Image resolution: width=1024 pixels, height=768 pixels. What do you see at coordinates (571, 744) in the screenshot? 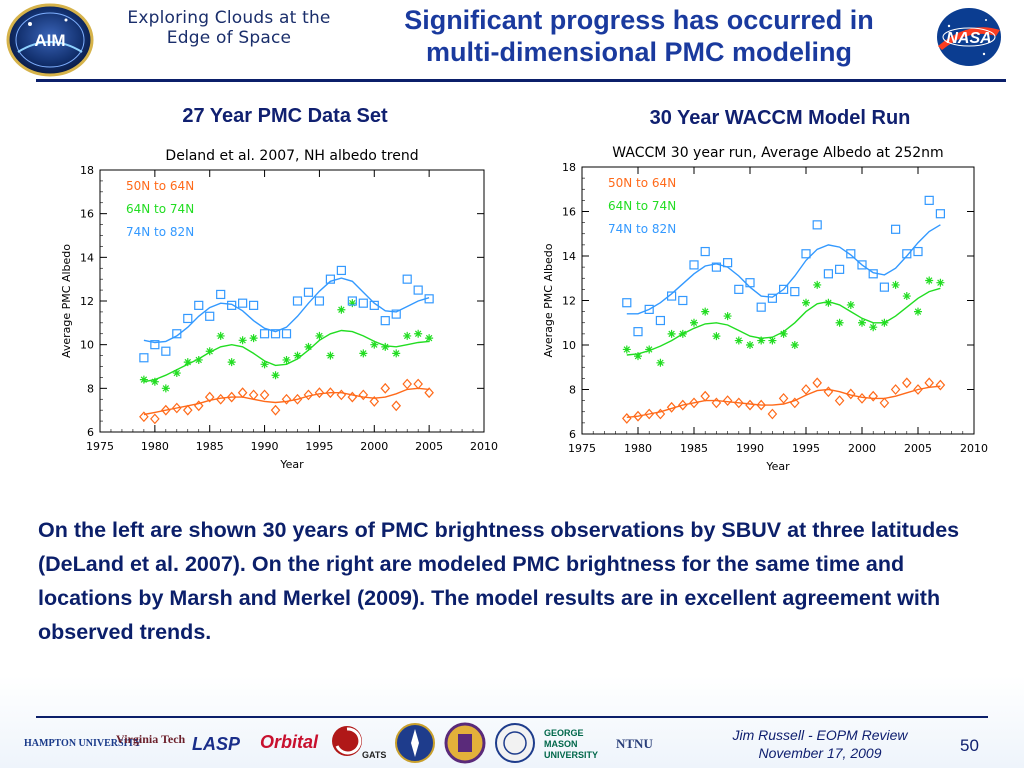
I see `george-mason-logo: GEORGE MASON UNIVERSITY` at bounding box center [571, 744].